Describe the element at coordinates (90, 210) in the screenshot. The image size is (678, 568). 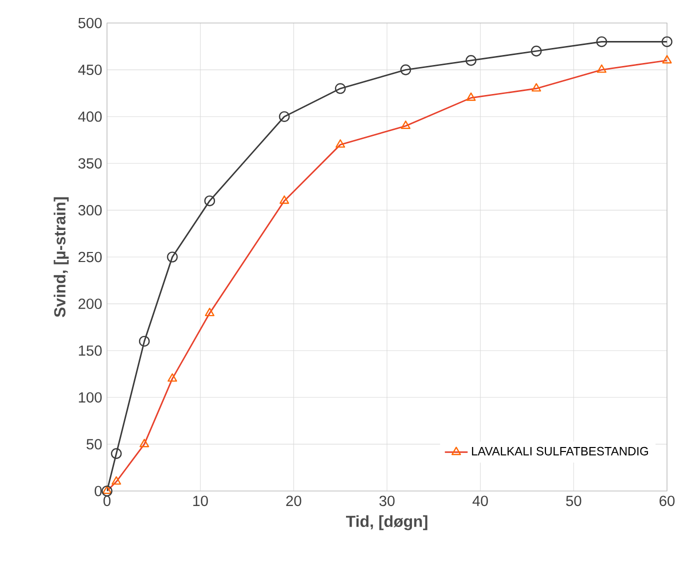
I see `y-tick-label: 300` at that location.